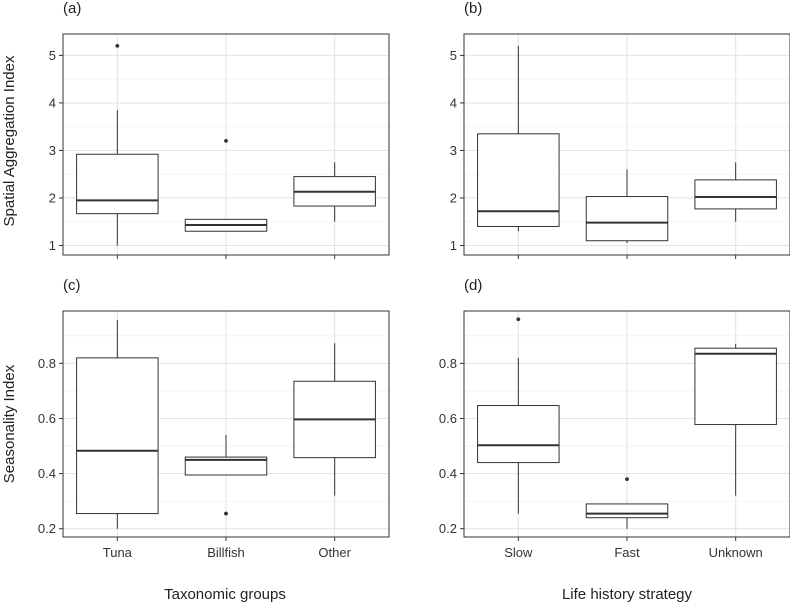 The height and width of the screenshot is (604, 790). What do you see at coordinates (627, 552) in the screenshot?
I see `x-tick-label-fast: Fast` at bounding box center [627, 552].